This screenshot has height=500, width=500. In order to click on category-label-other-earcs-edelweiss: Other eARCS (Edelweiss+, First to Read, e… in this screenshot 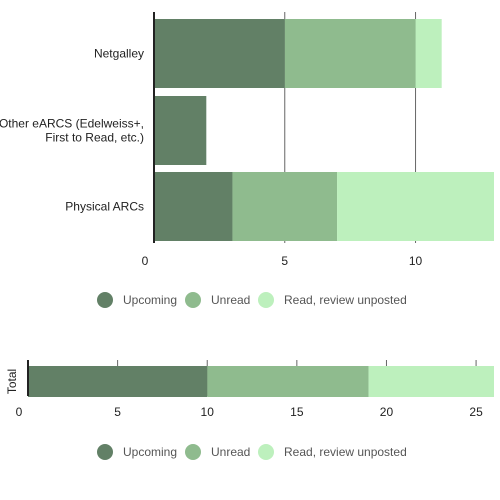, I will do `click(72, 131)`.